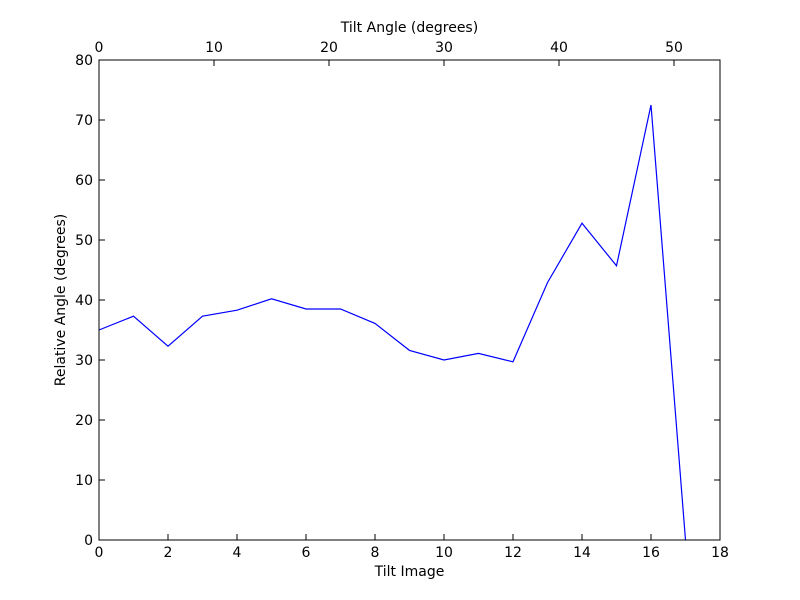  What do you see at coordinates (99, 48) in the screenshot?
I see `top-x-tick-label: 0` at bounding box center [99, 48].